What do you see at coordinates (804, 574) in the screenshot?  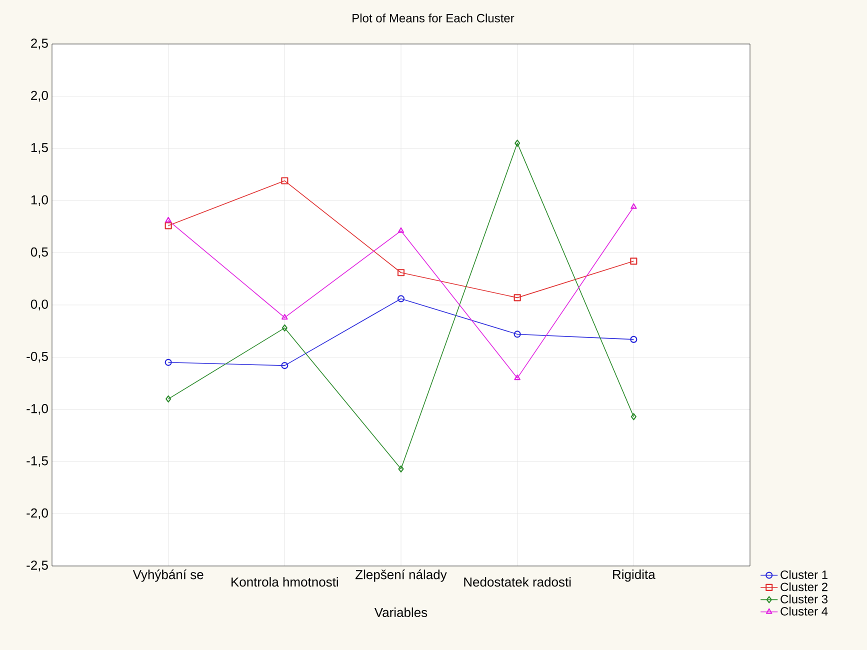 I see `legend-label: Cluster 1` at bounding box center [804, 574].